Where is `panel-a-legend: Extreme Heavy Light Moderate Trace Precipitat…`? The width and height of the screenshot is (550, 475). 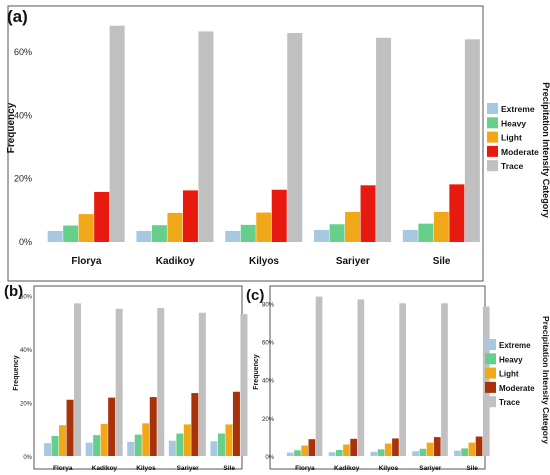
panel-a-legend: Extreme Heavy Light Moderate Trace Precipitat… is located at coordinates (518, 150).